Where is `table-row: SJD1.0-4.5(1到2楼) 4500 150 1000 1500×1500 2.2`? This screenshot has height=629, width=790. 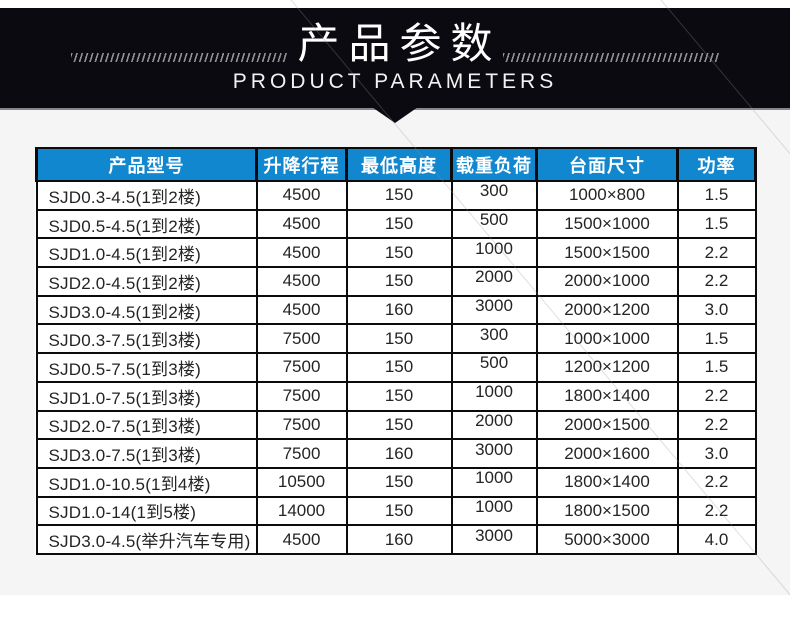
table-row: SJD1.0-4.5(1到2楼) 4500 150 1000 1500×1500 2.2 is located at coordinates (396, 253).